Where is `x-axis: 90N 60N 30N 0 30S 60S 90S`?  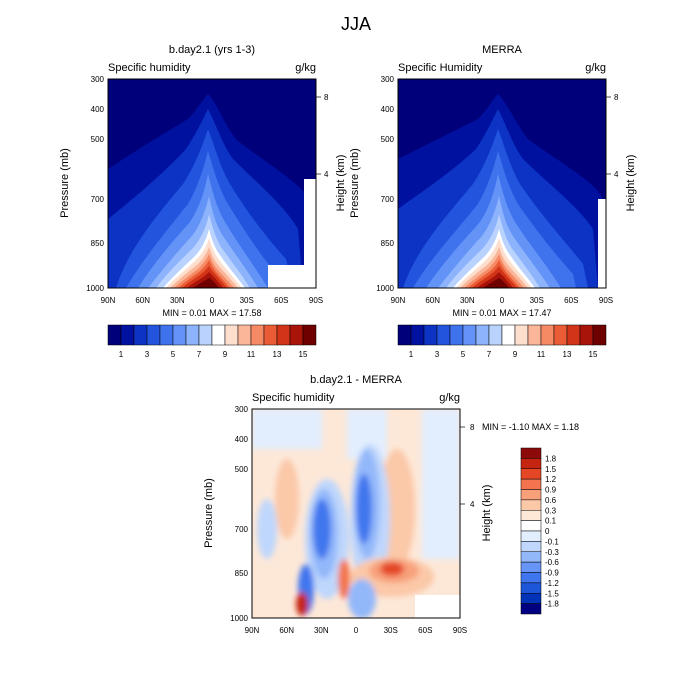 x-axis: 90N 60N 30N 0 30S 60S 90S is located at coordinates (502, 300).